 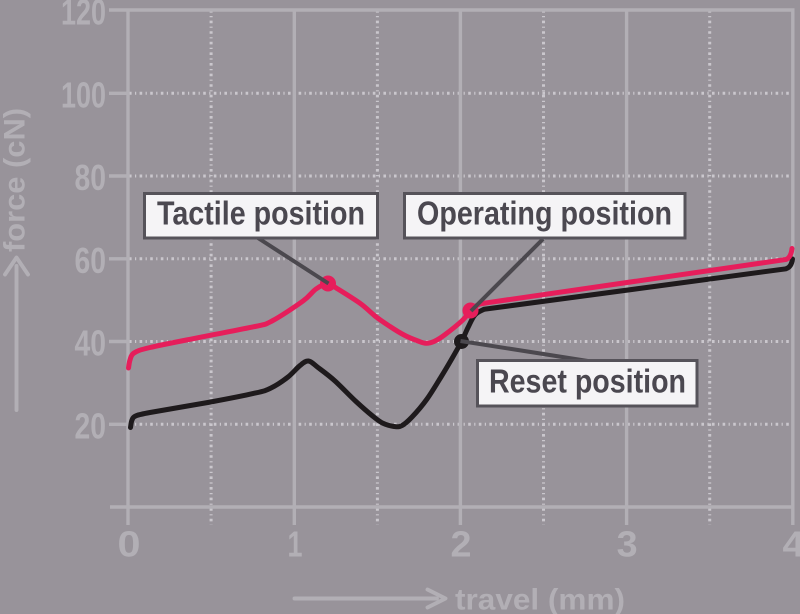 I want to click on svg-text: 4, so click(x=791, y=544).